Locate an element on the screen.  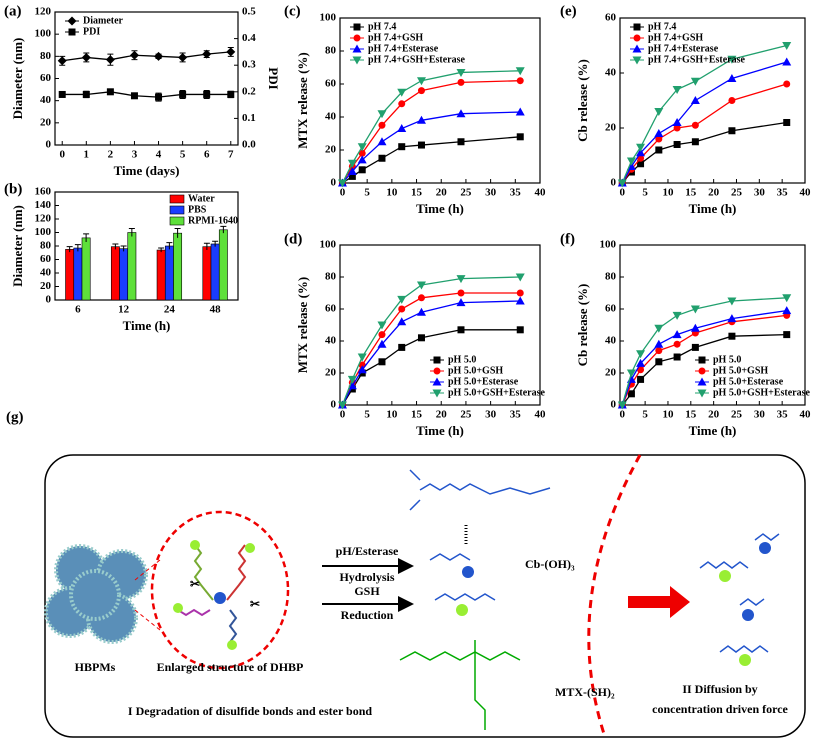
y2-axis-label: PDI is located at coordinates (273, 78).